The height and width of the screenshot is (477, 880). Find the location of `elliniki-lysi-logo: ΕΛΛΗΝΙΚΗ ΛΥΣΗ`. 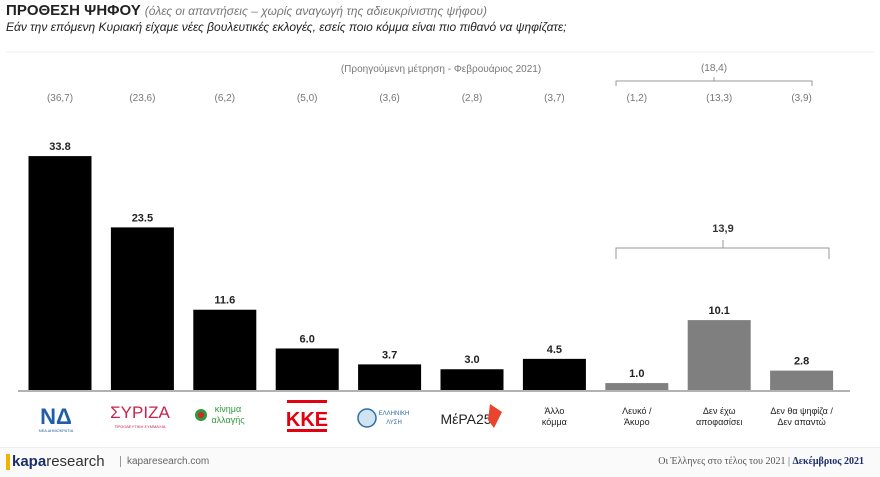

elliniki-lysi-logo: ΕΛΛΗΝΙΚΗ ΛΥΣΗ is located at coordinates (383, 418).